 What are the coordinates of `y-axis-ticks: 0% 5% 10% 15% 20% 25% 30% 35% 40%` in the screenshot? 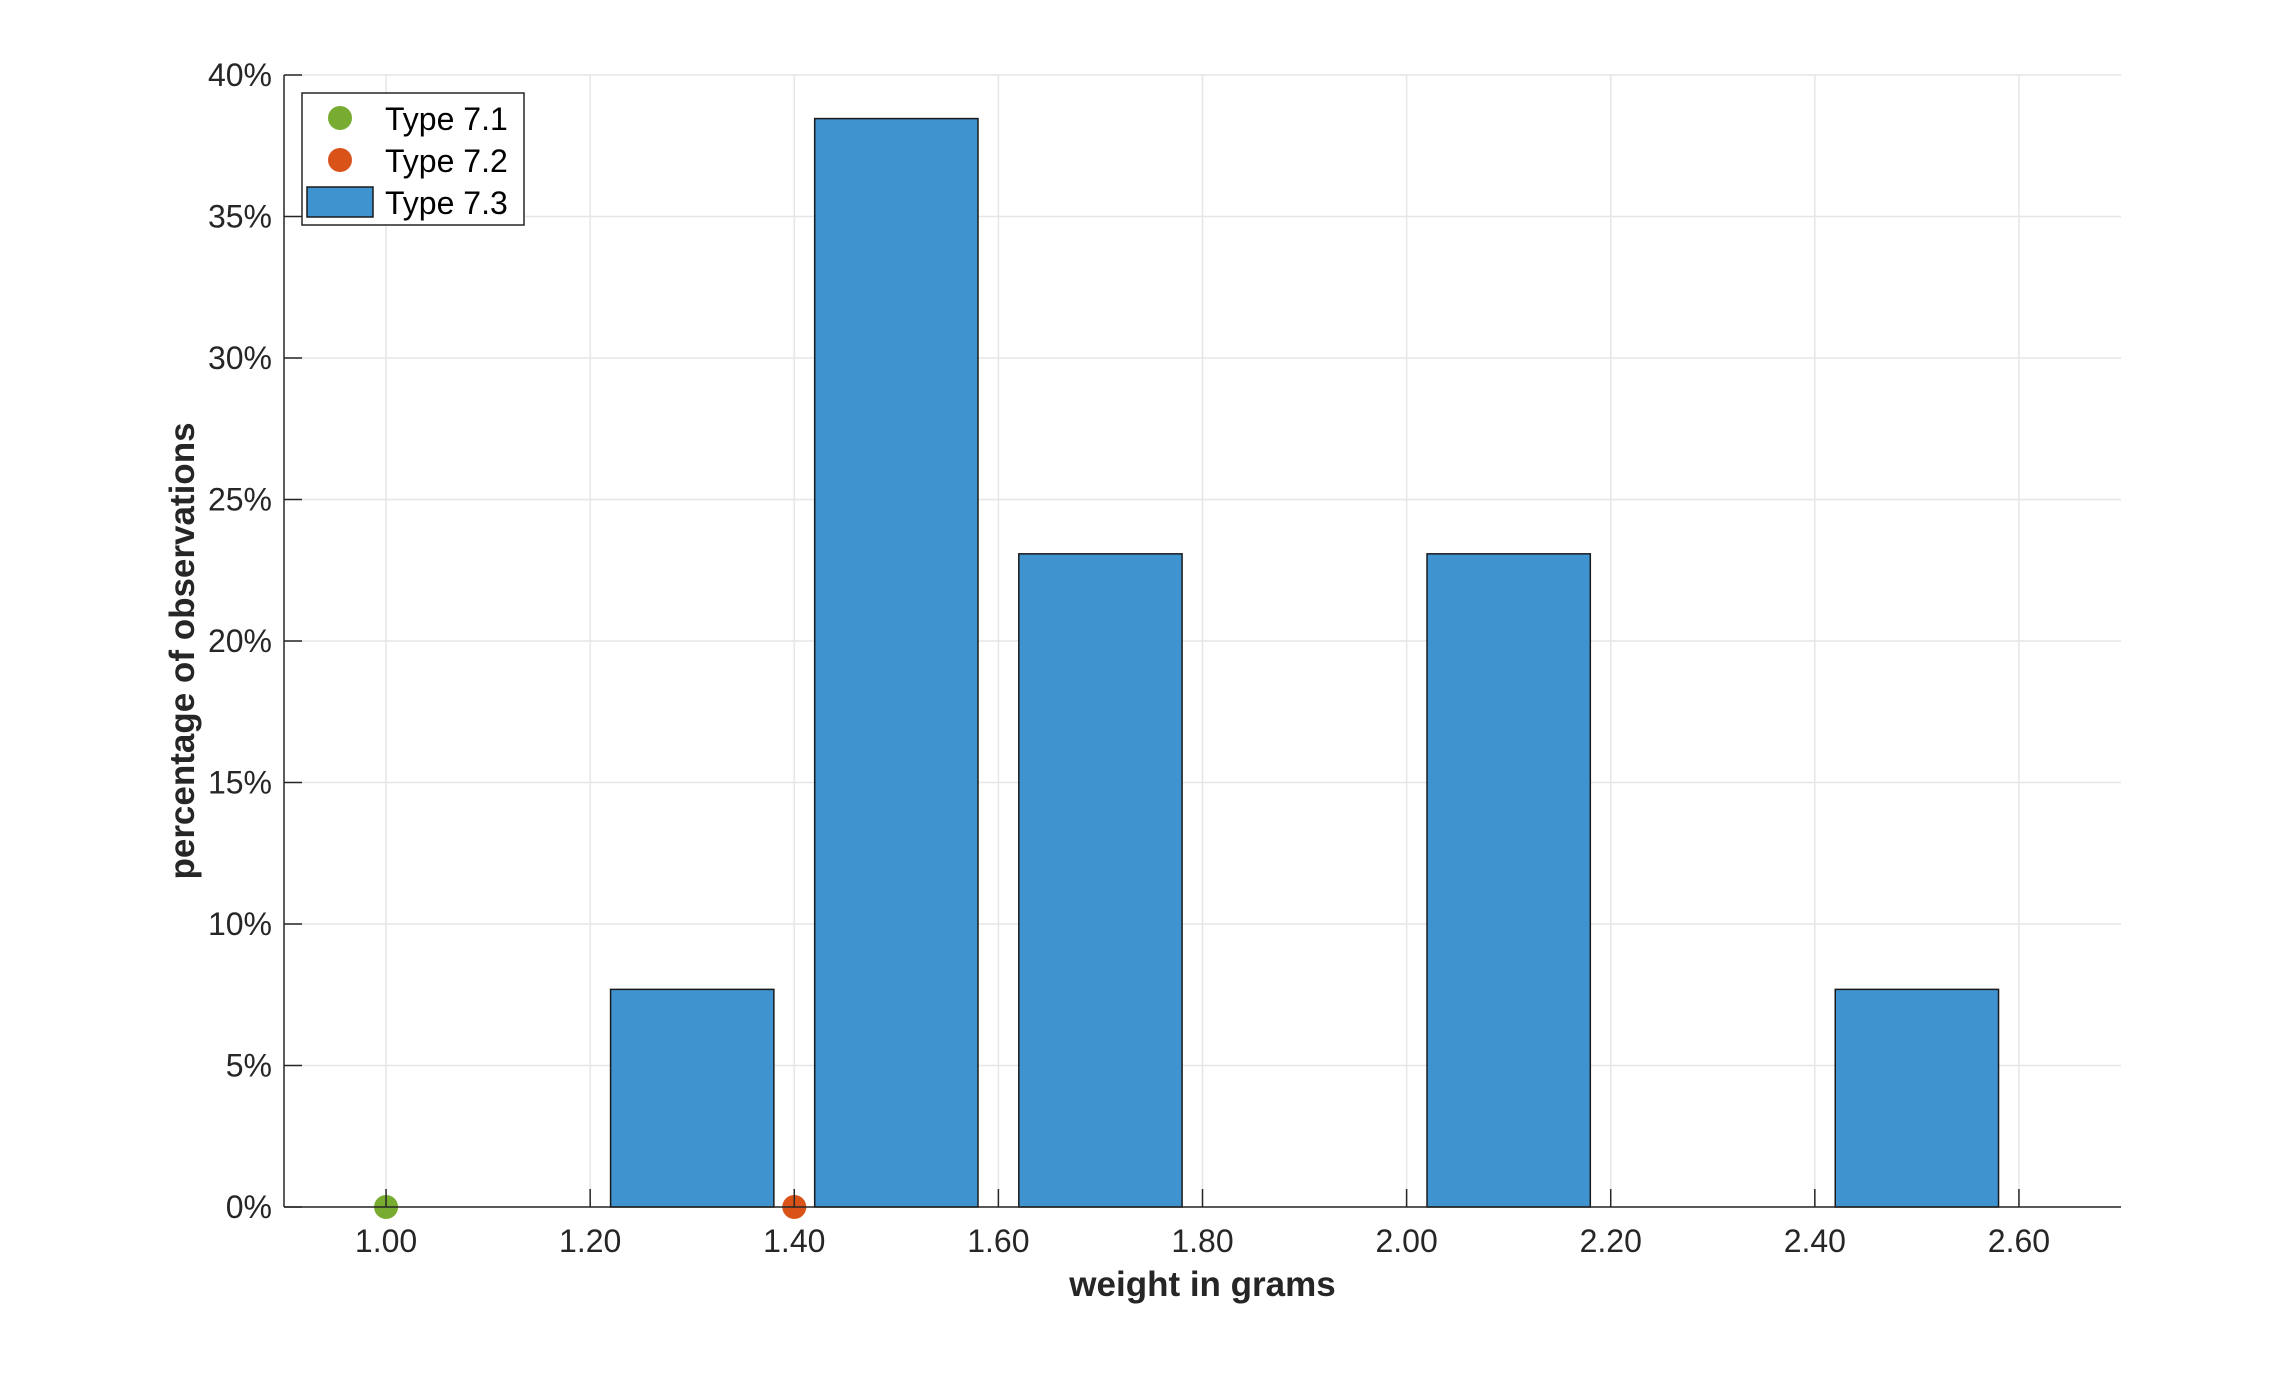 It's located at (255, 641).